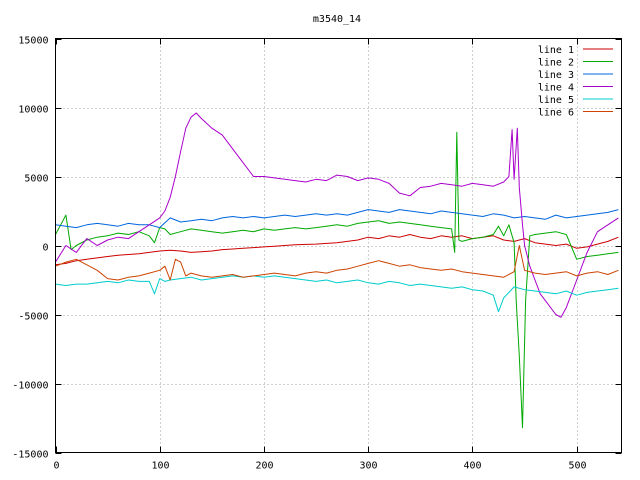  Describe the element at coordinates (472, 466) in the screenshot. I see `x-tick-label: 400` at that location.